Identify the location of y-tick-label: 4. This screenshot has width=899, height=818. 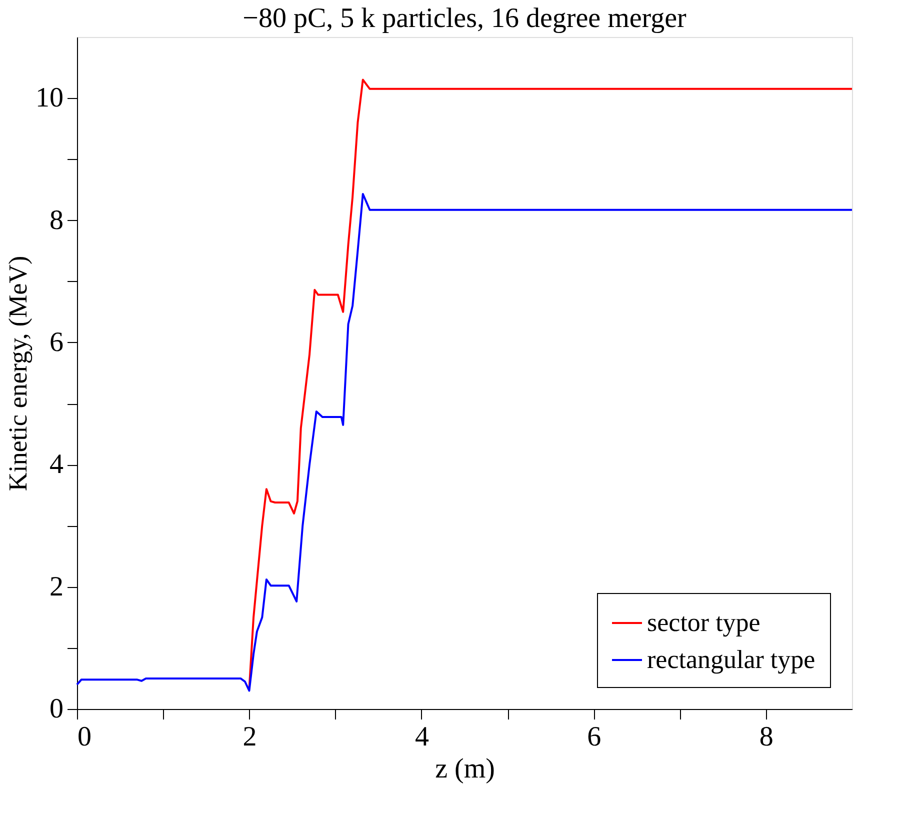
(57, 464).